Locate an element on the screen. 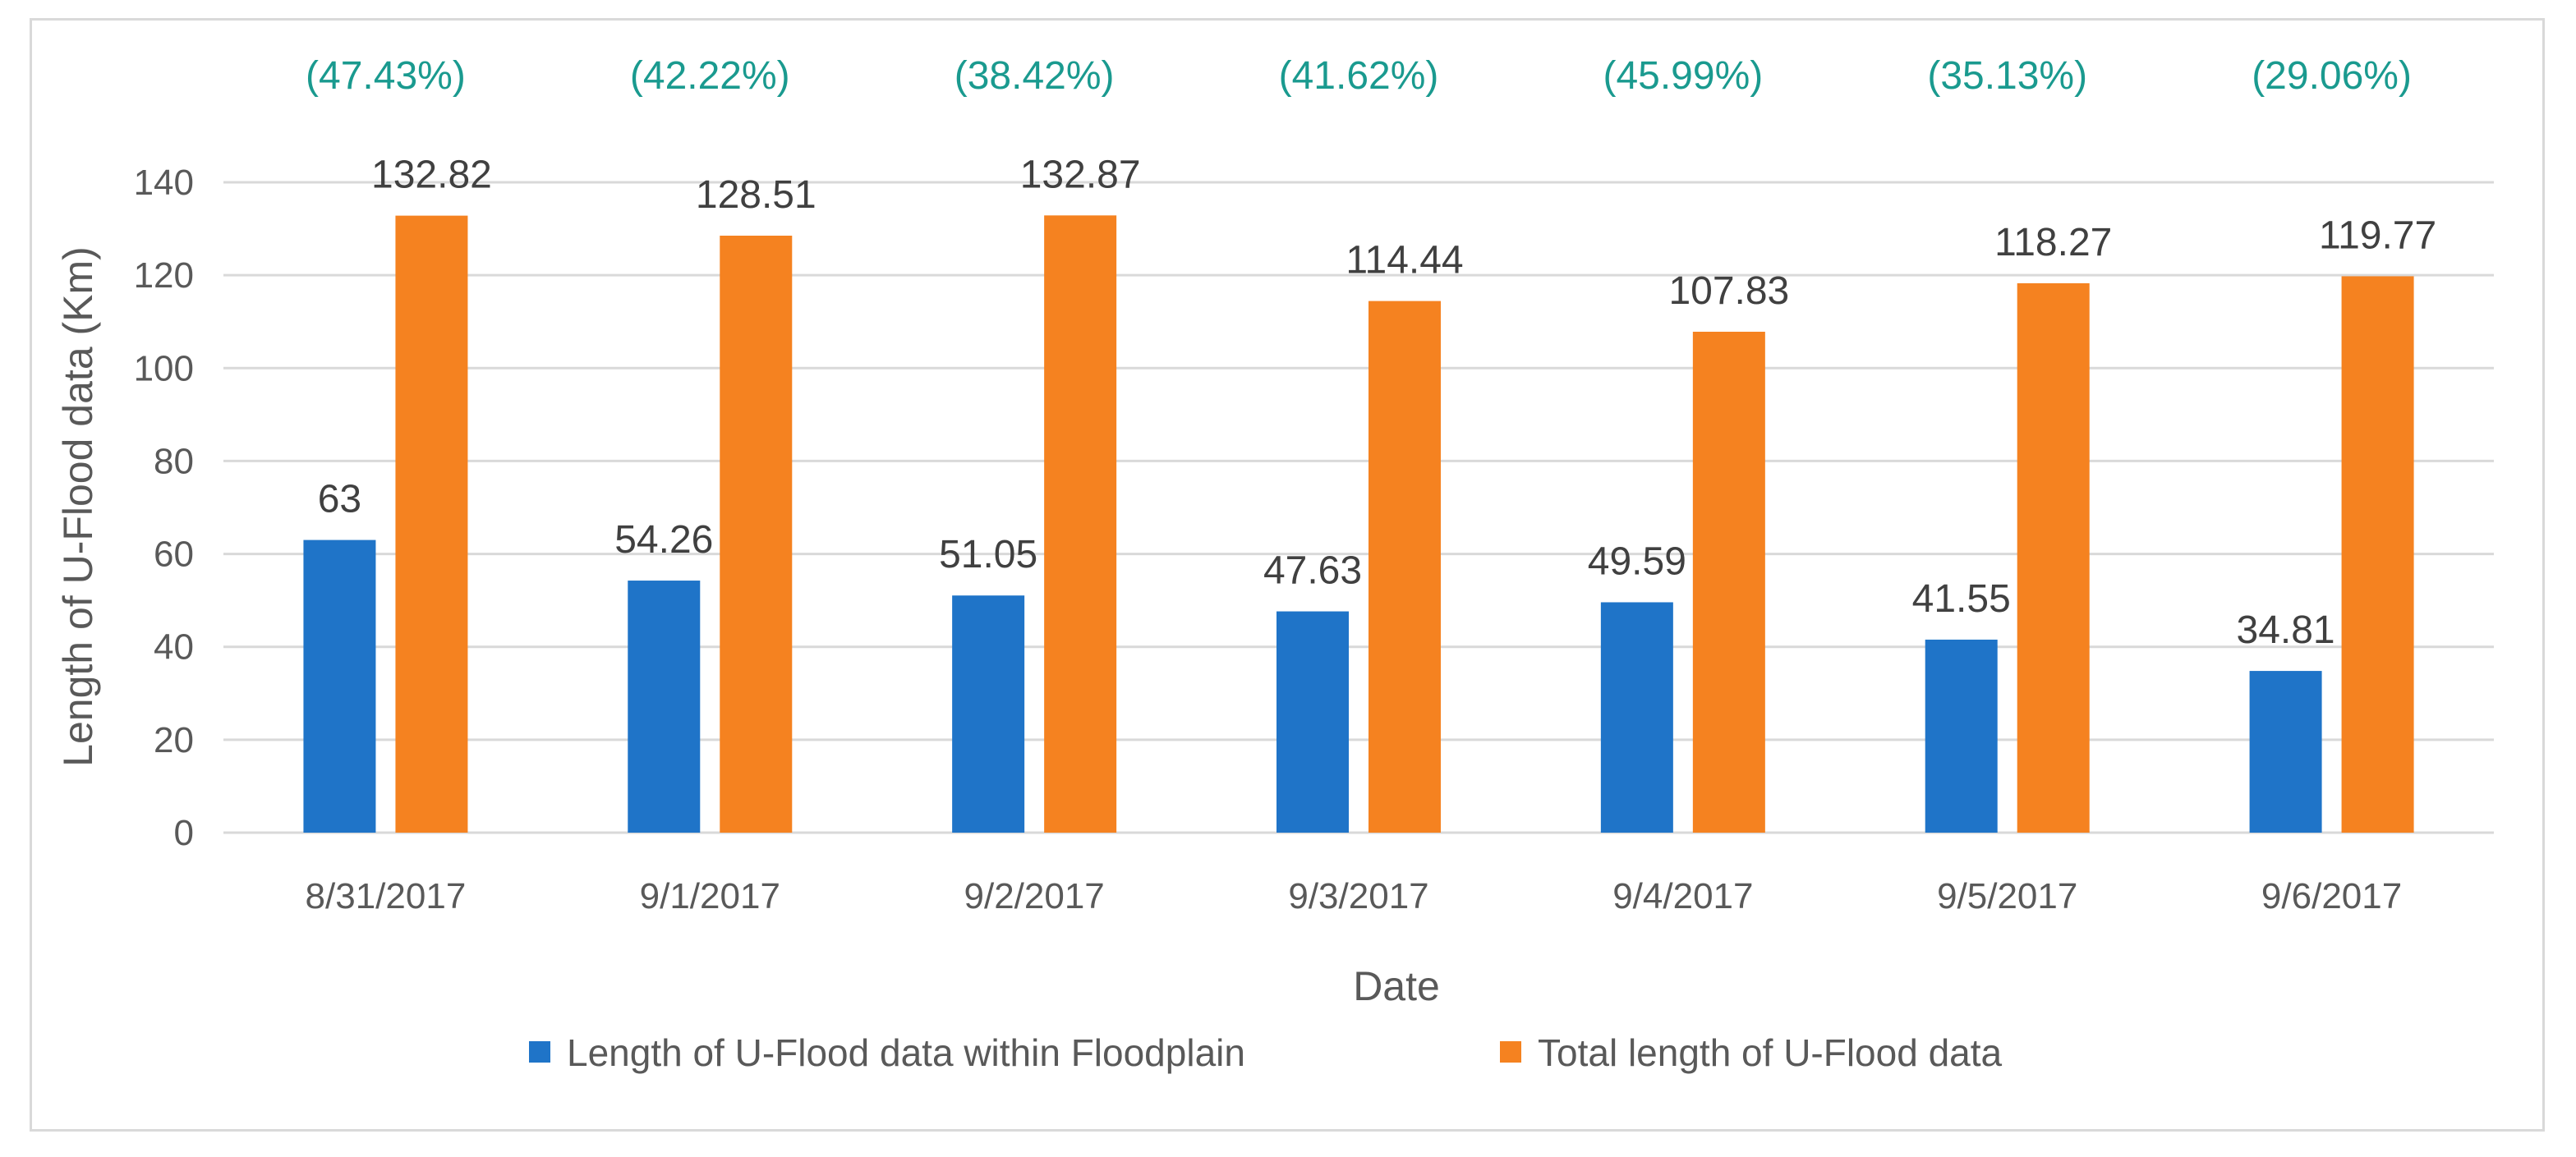 This screenshot has height=1157, width=2576. y-tick-label: 100 is located at coordinates (164, 368).